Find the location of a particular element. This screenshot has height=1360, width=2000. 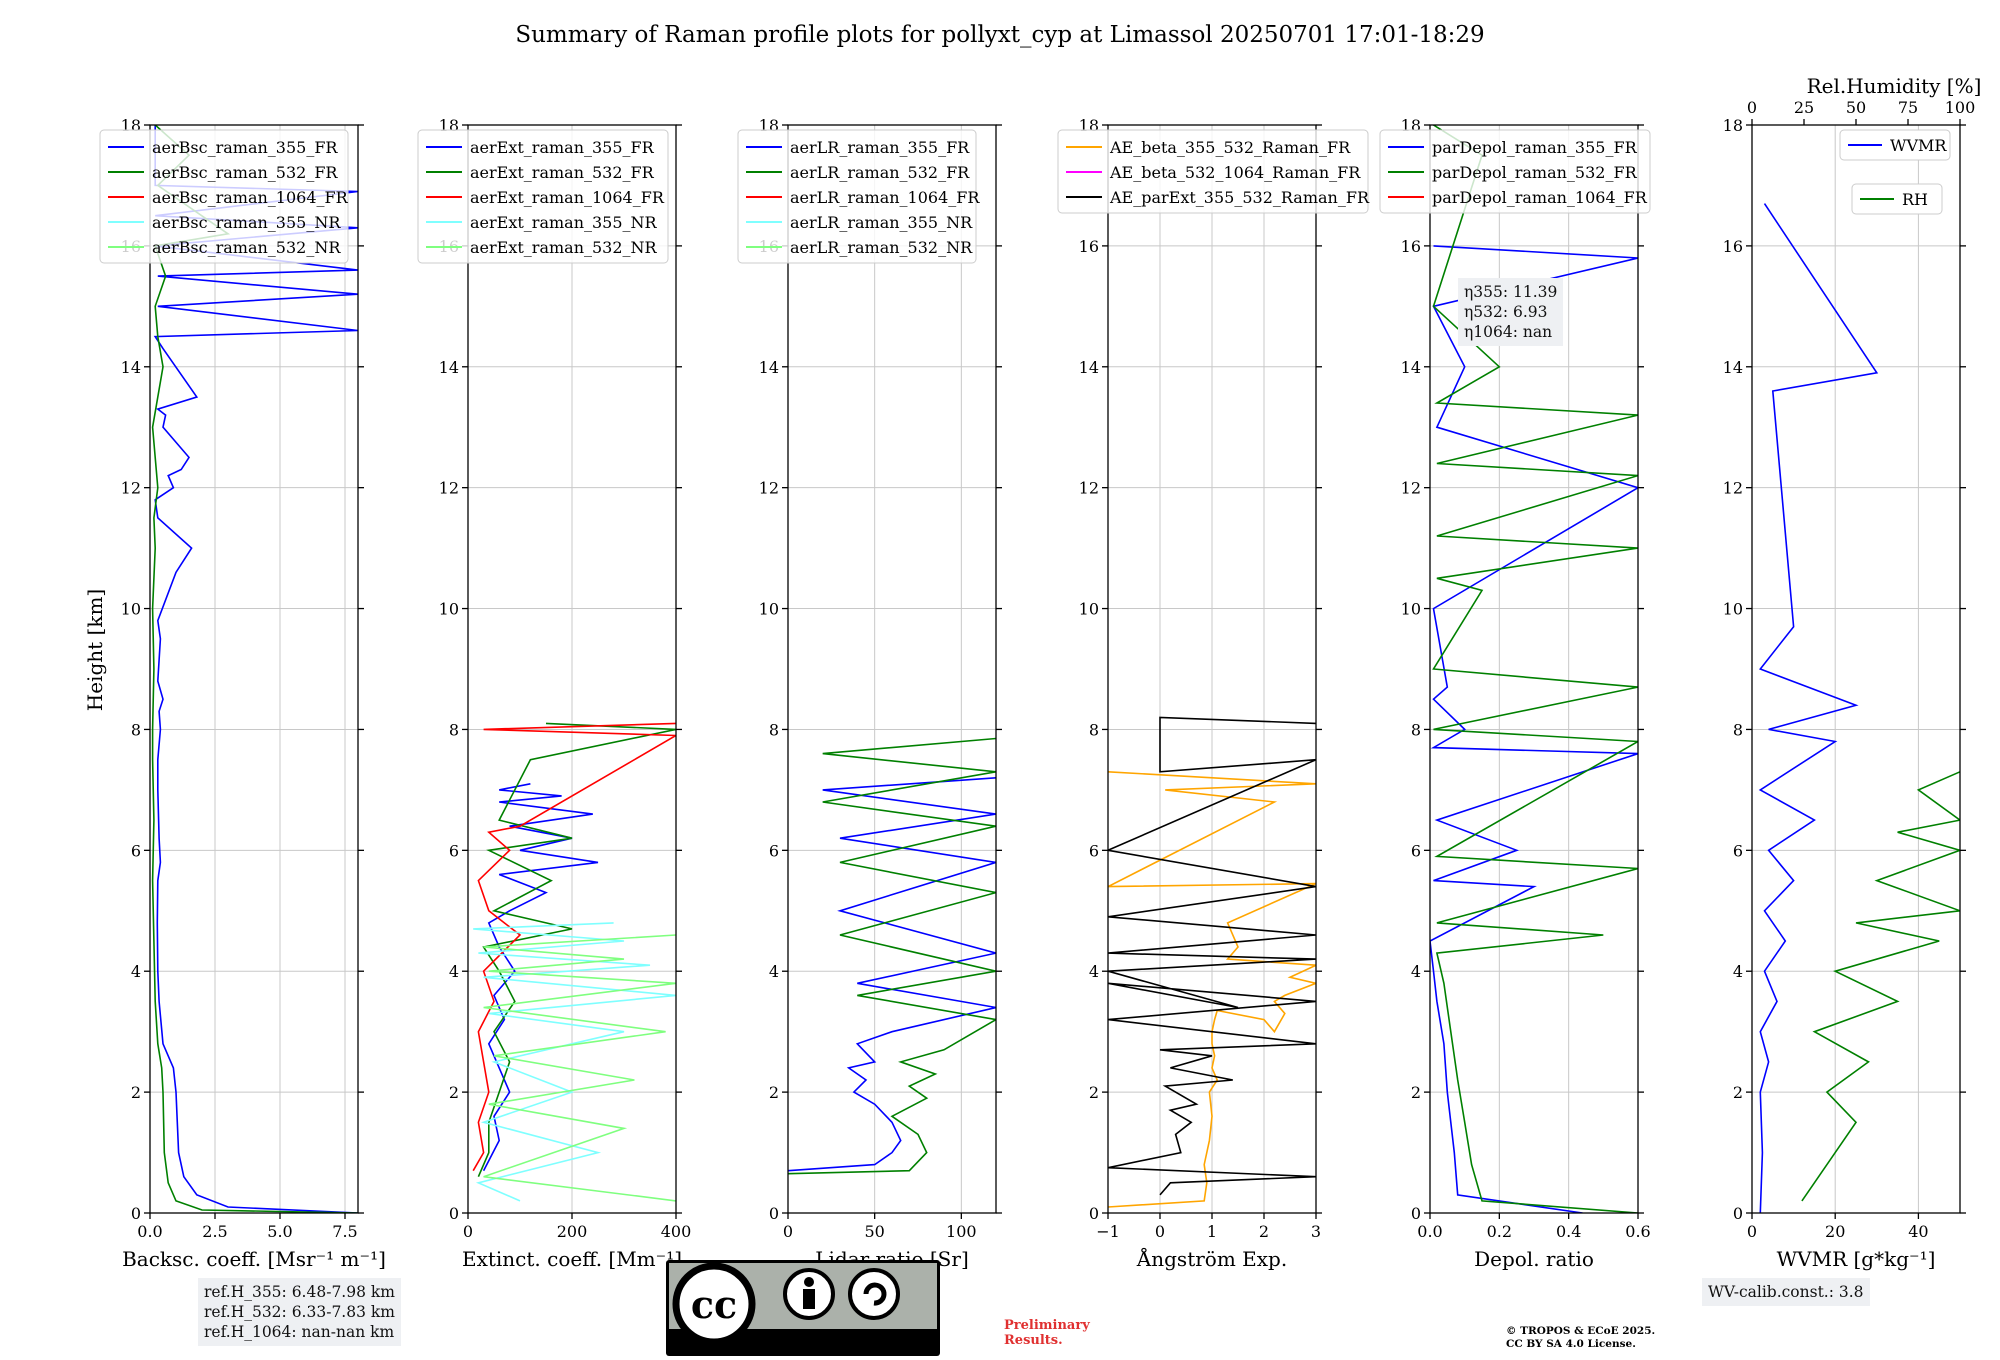

legend-box-WVMR is located at coordinates (1895, 145).